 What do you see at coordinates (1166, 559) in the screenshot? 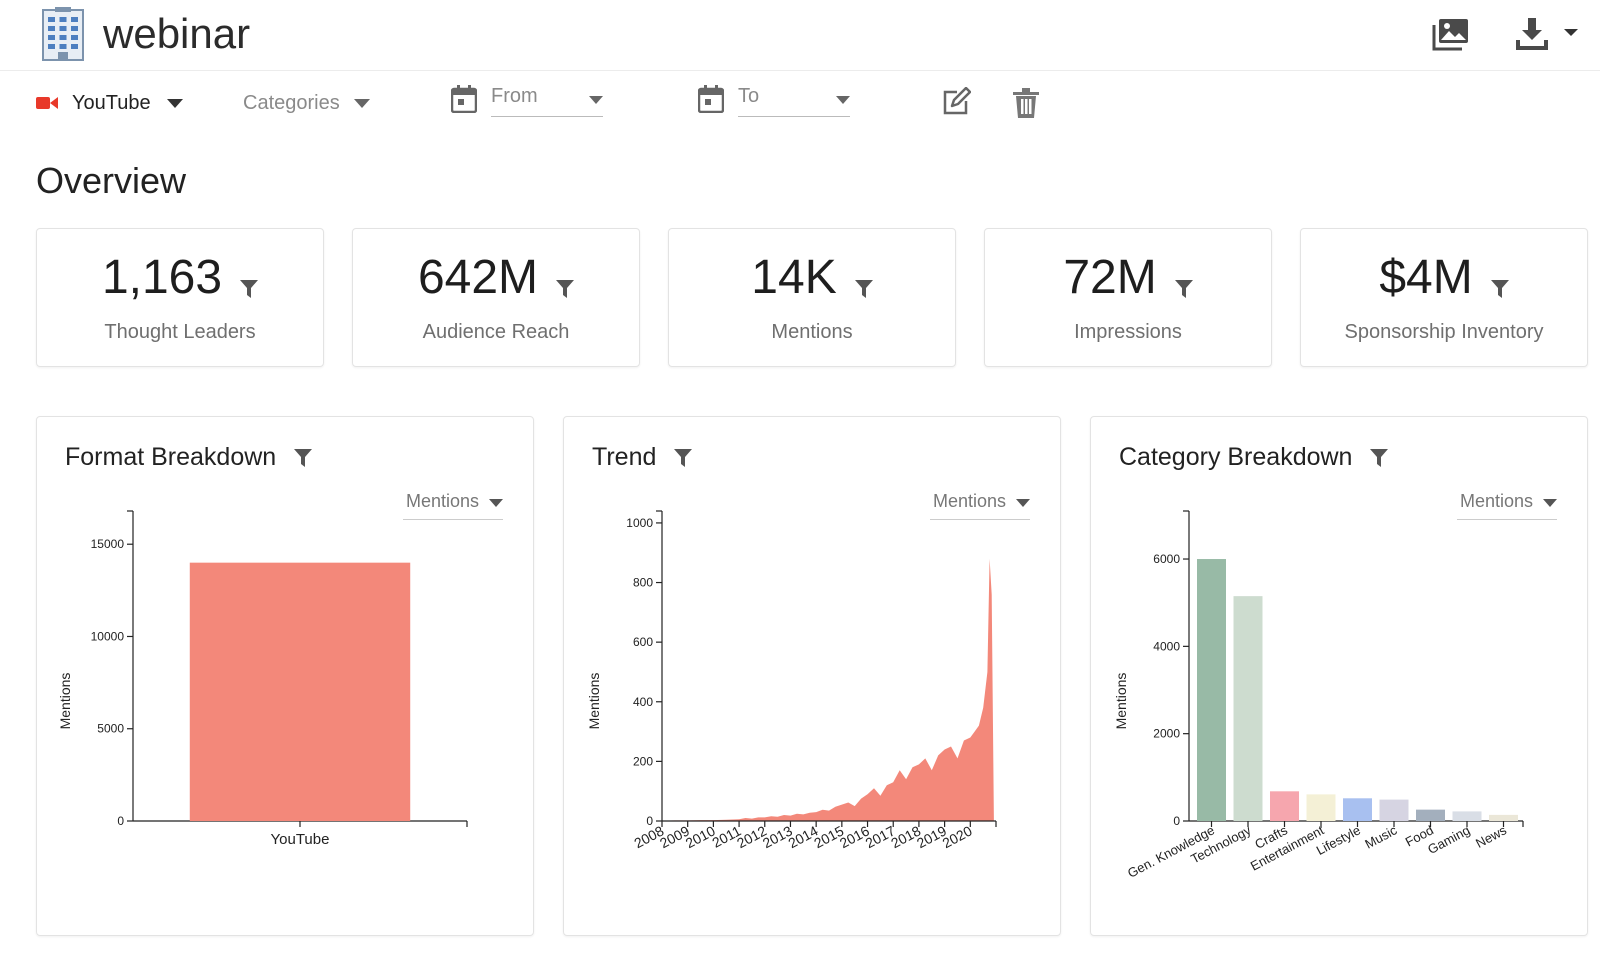
I see `y-tick-label: 6000` at bounding box center [1166, 559].